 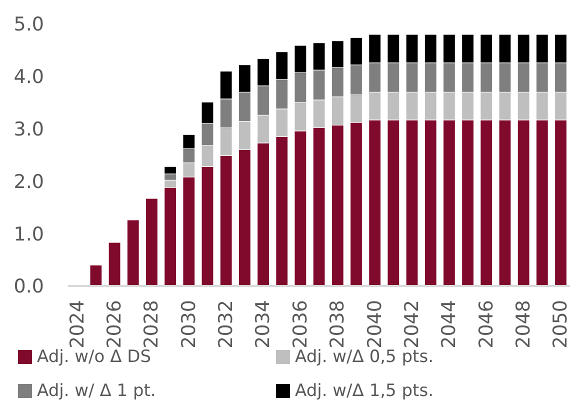 What do you see at coordinates (29, 129) in the screenshot?
I see `y-tick-label: 3.0` at bounding box center [29, 129].